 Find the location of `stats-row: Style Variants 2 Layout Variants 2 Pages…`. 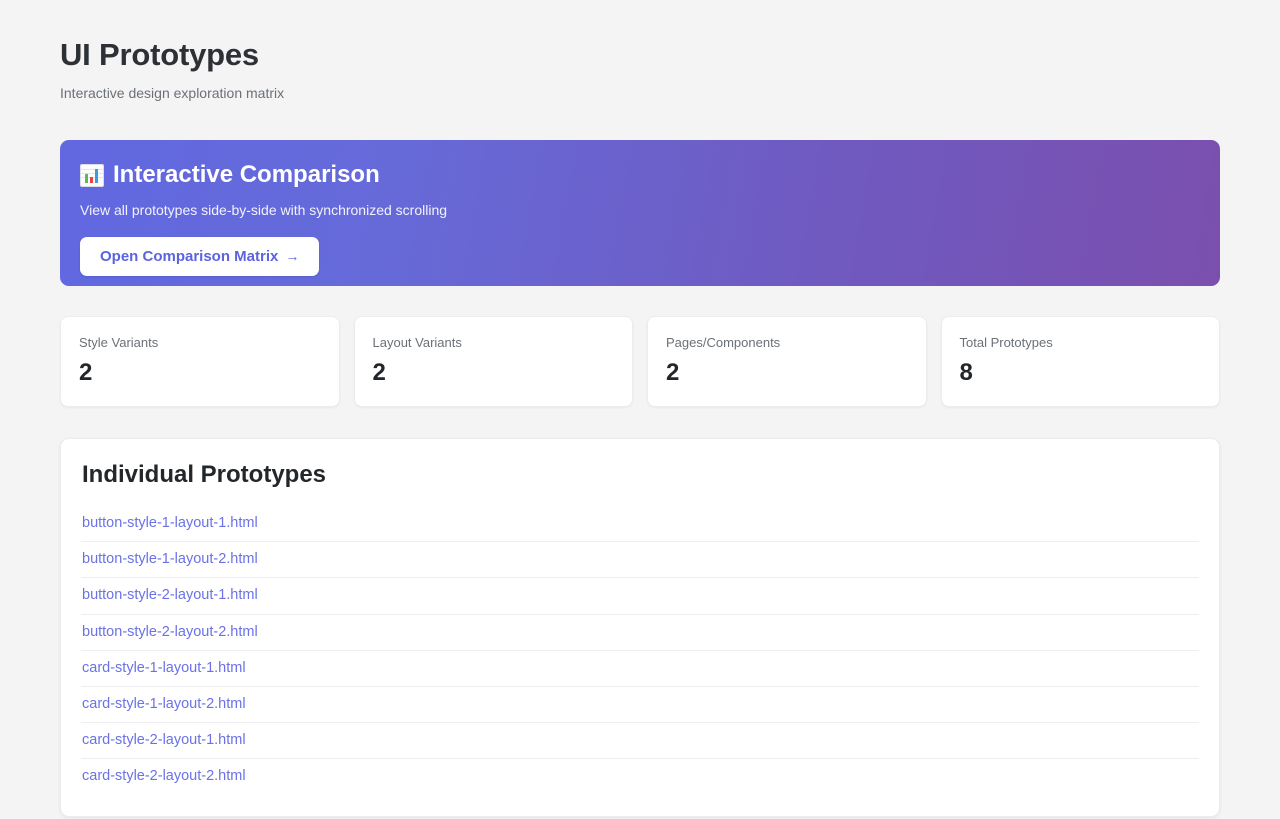

stats-row: Style Variants 2 Layout Variants 2 Pages… is located at coordinates (640, 362).